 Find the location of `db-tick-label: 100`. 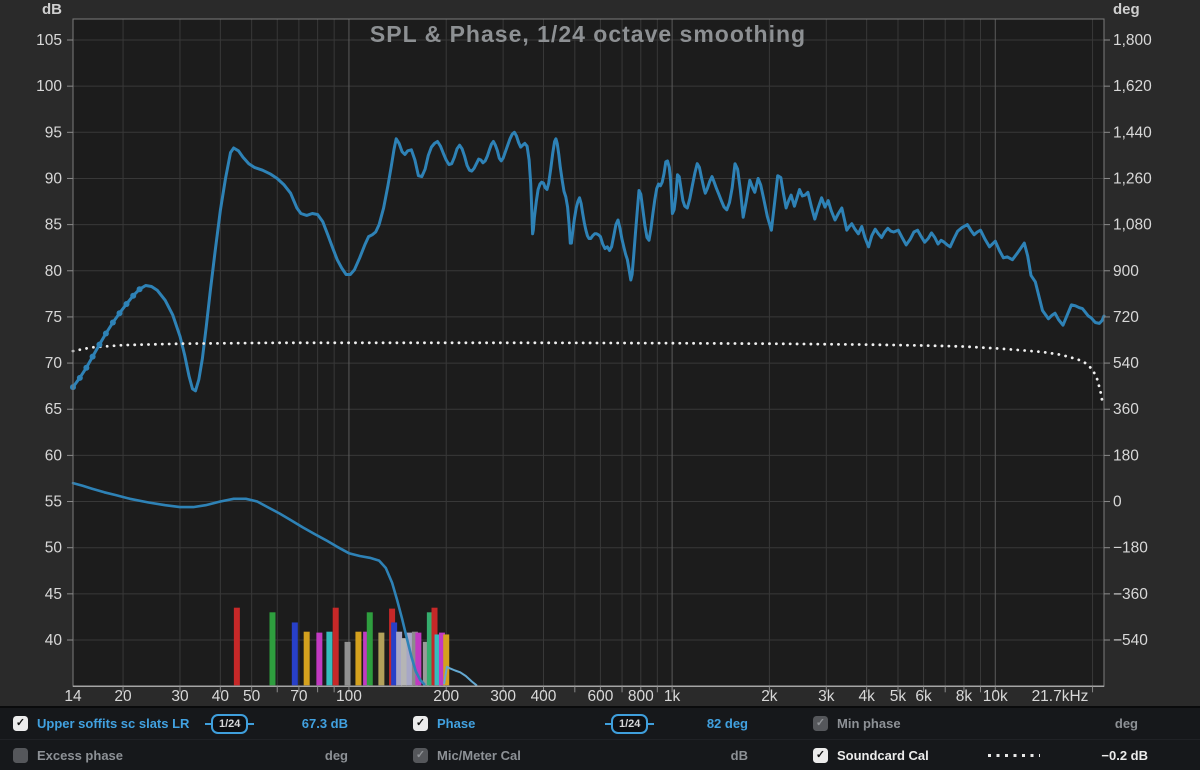

db-tick-label: 100 is located at coordinates (49, 86).